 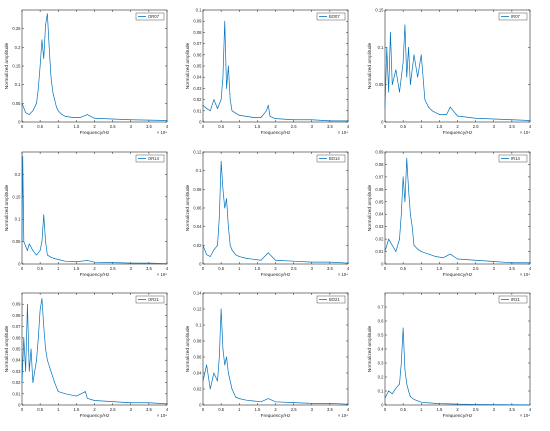 I want to click on x-tick-label: 4, so click(x=348, y=409).